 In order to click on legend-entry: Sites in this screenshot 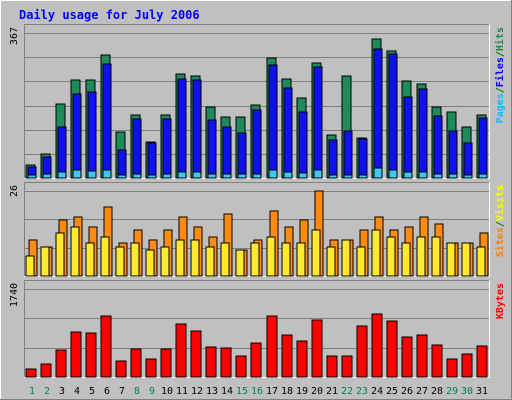, I will do `click(500, 242)`.